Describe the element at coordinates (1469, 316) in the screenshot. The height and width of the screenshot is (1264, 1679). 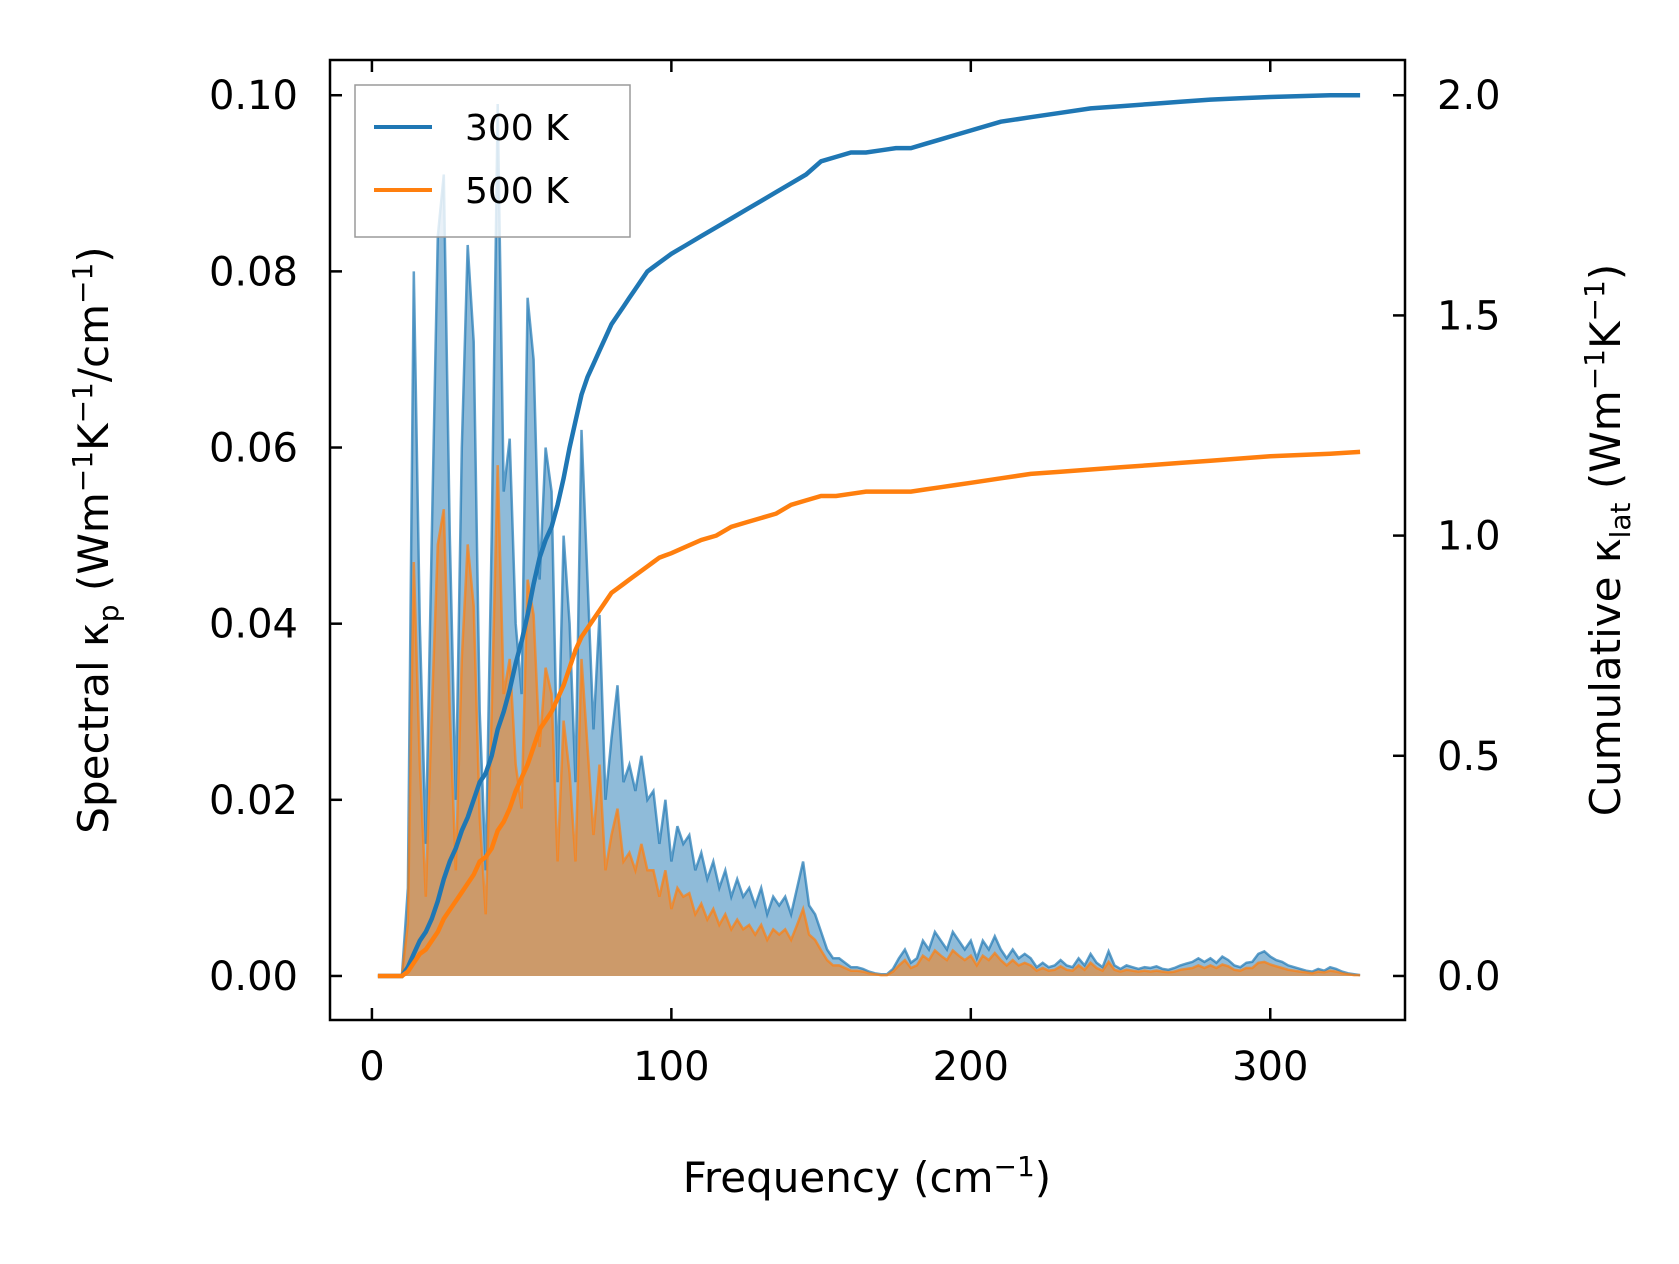
I see `right-y-tick-label: 1.5` at that location.